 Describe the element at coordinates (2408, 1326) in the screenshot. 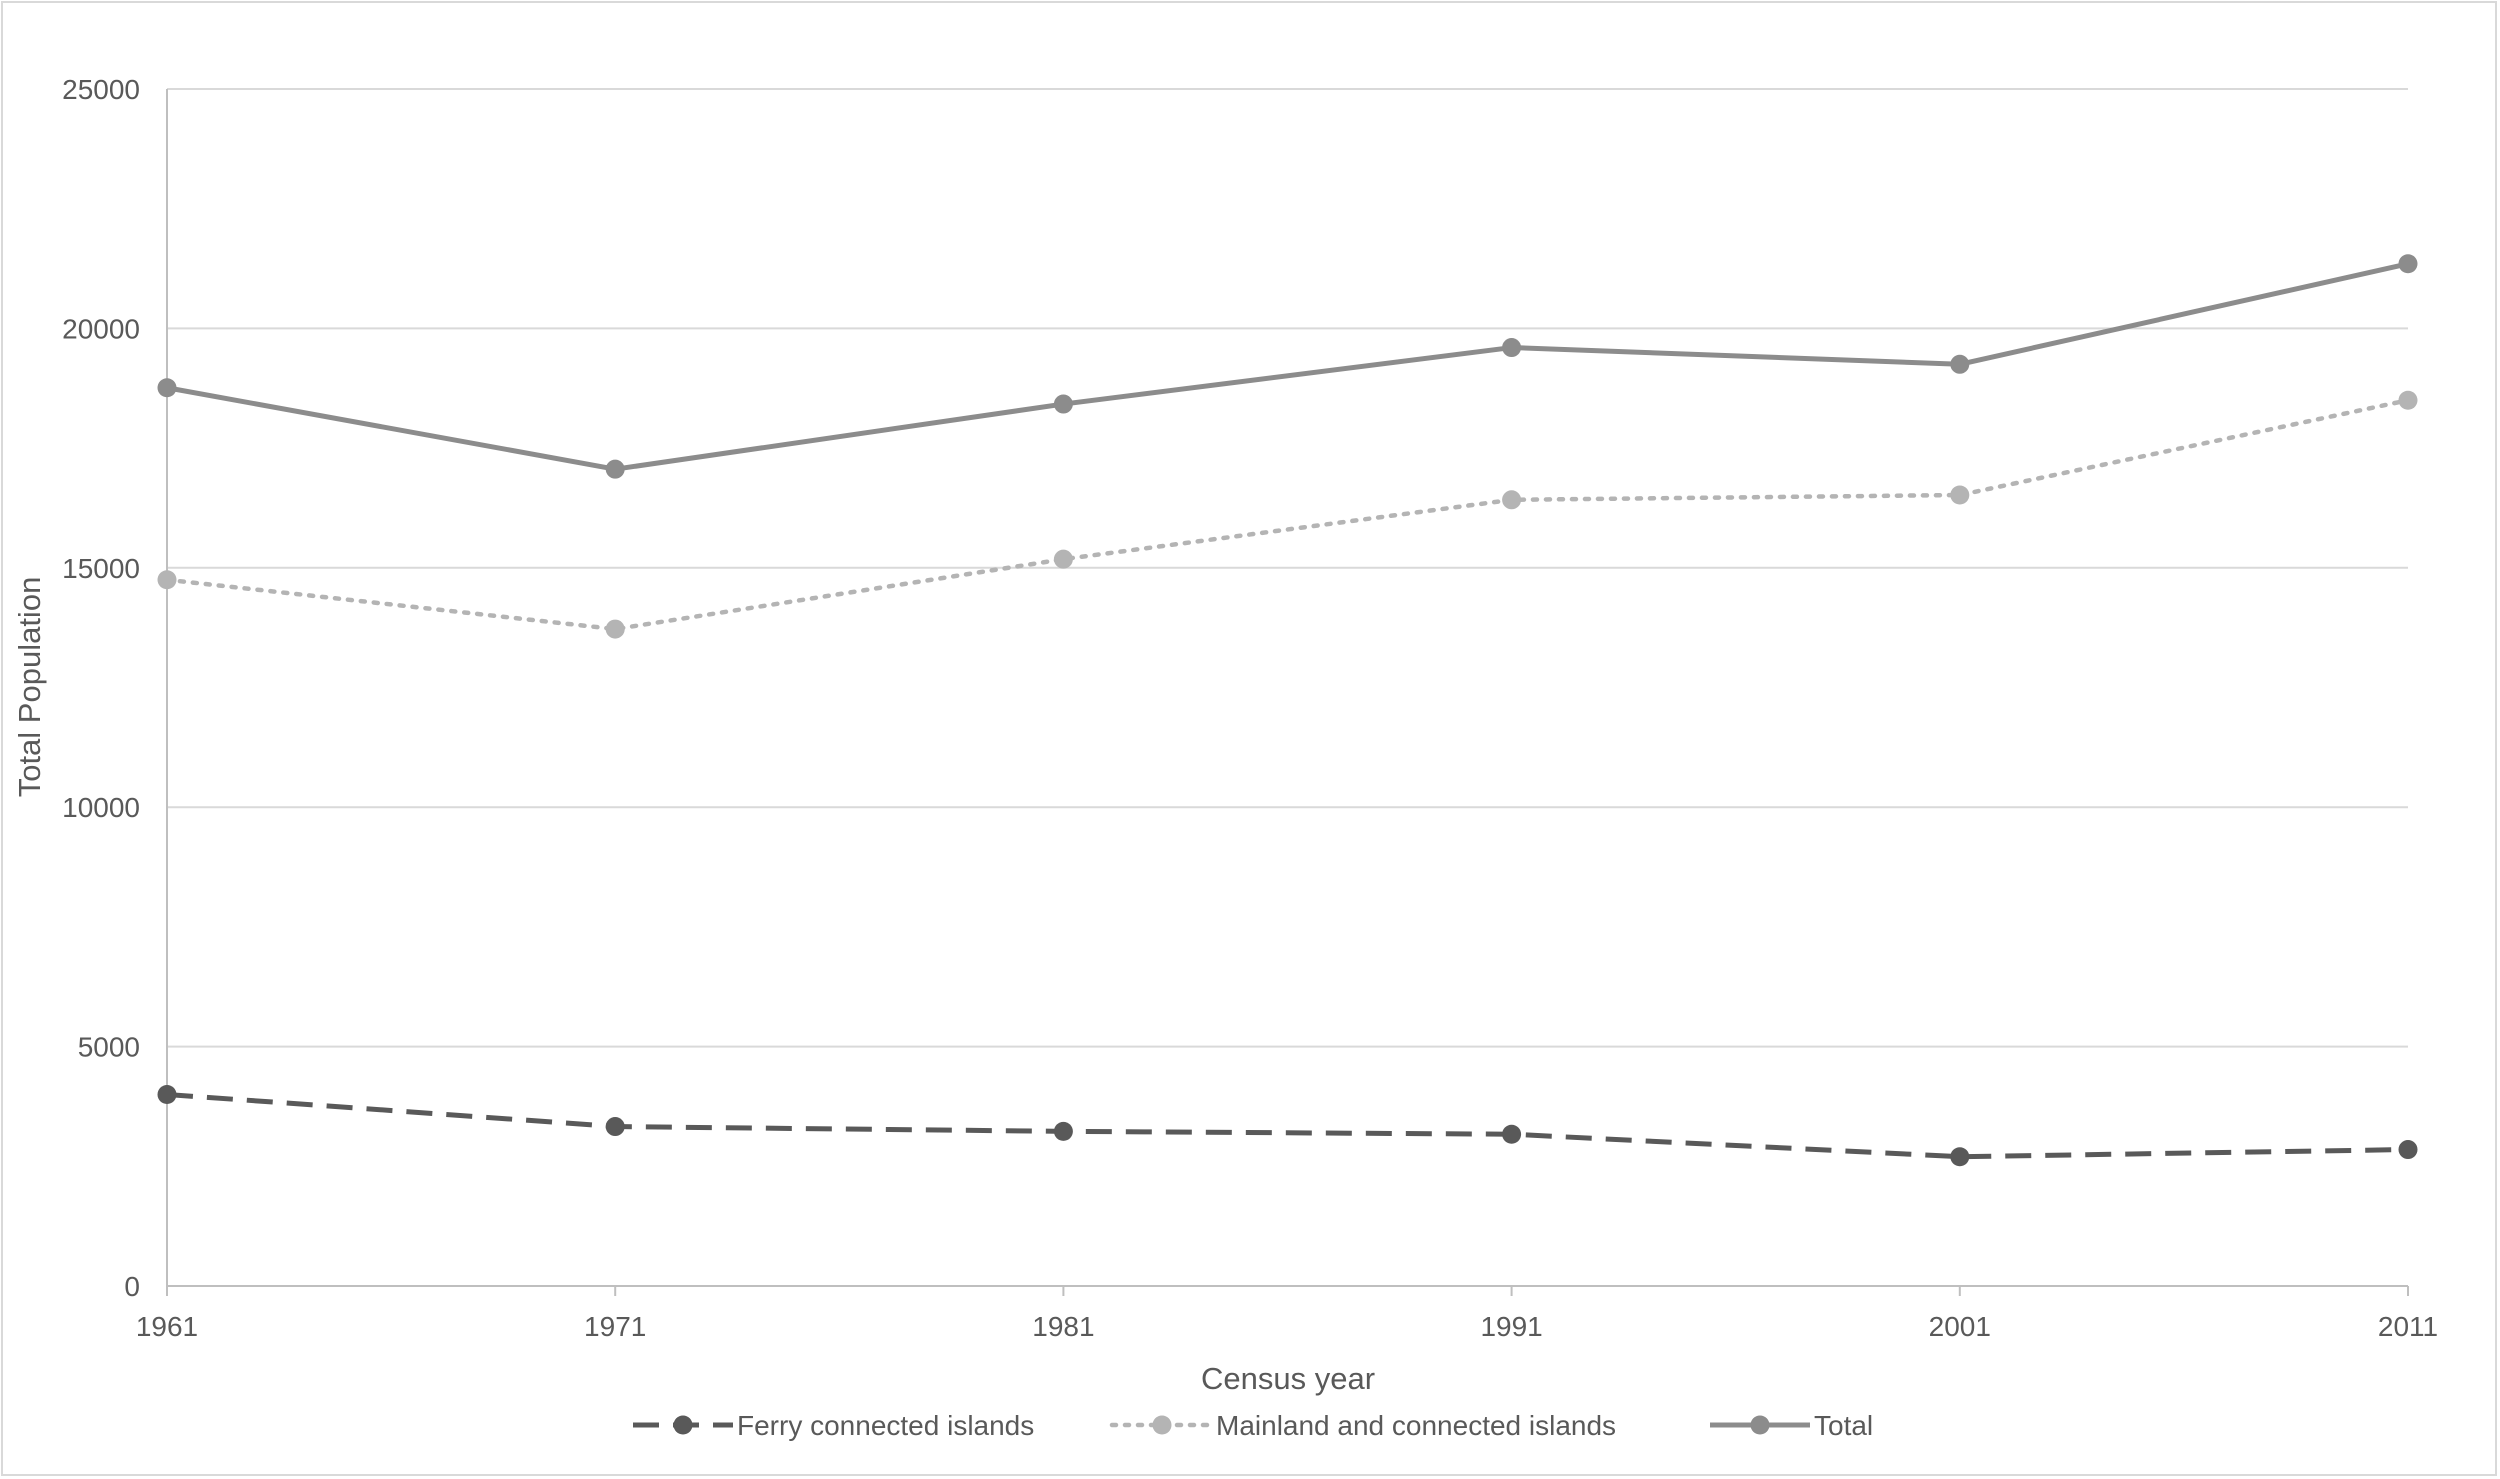

I see `x-tick-label: 2011` at that location.